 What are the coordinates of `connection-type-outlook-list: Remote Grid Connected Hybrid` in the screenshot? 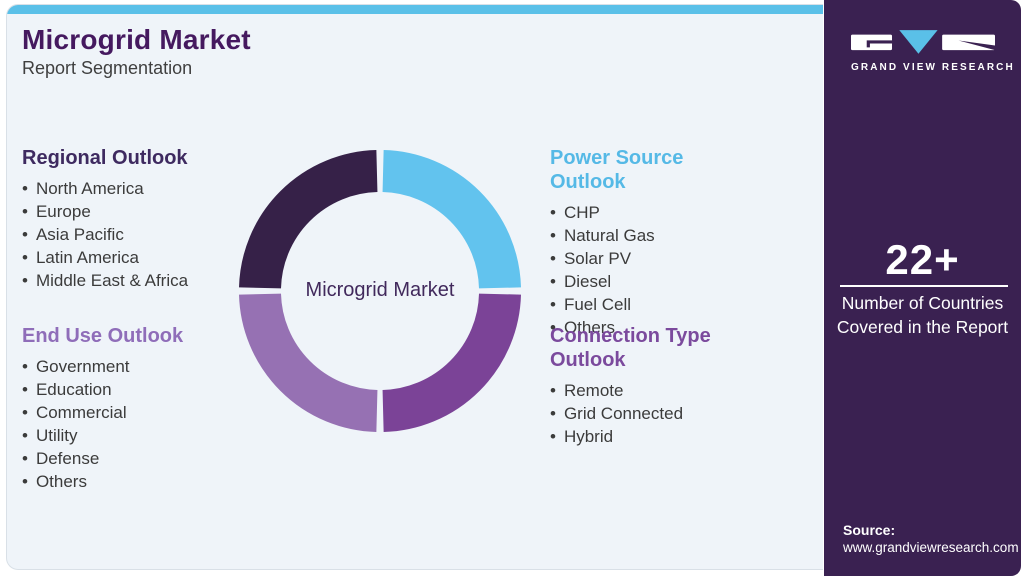 It's located at (645, 413).